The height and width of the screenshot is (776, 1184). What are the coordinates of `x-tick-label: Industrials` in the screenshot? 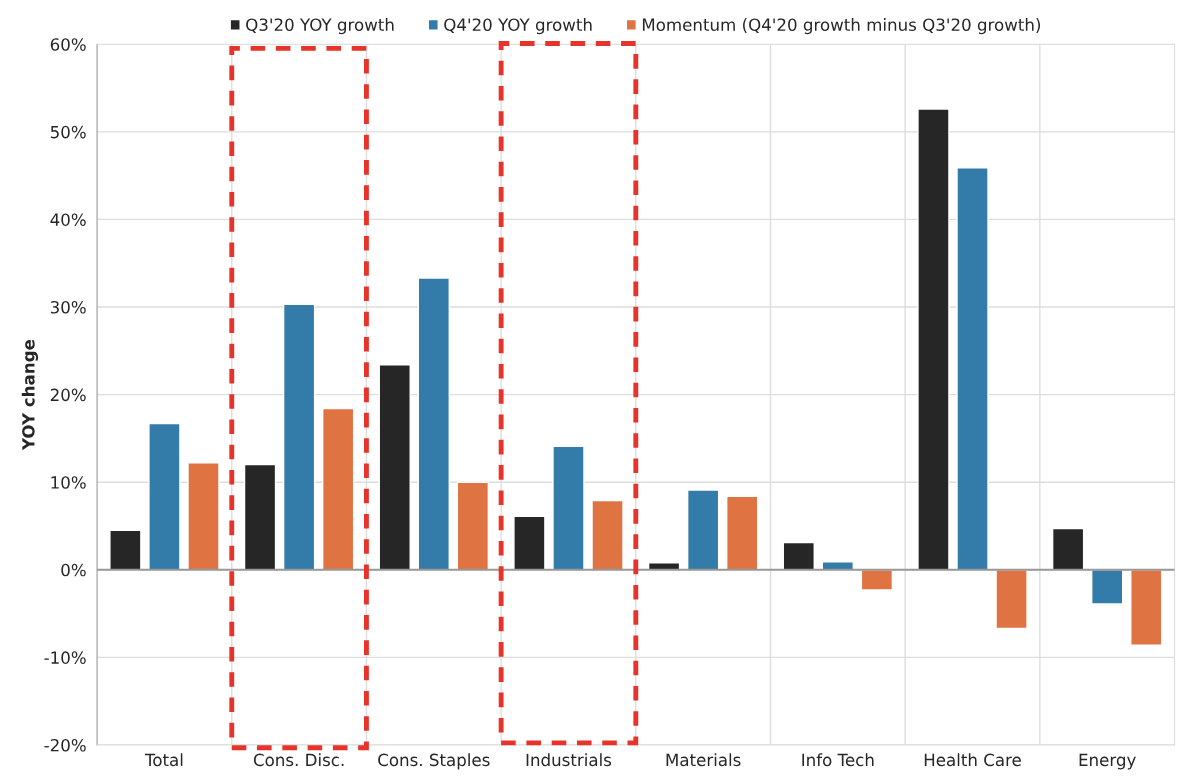 It's located at (569, 760).